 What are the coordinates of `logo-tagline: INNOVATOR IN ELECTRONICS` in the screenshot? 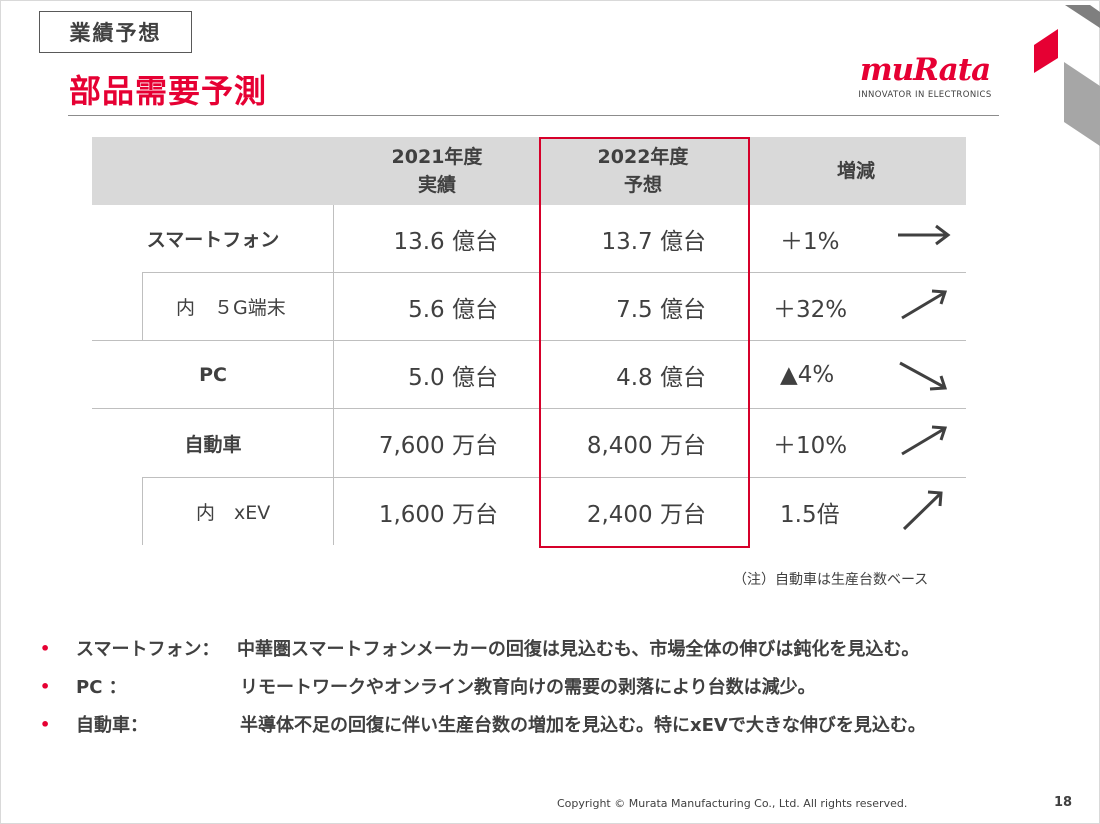 It's located at (925, 95).